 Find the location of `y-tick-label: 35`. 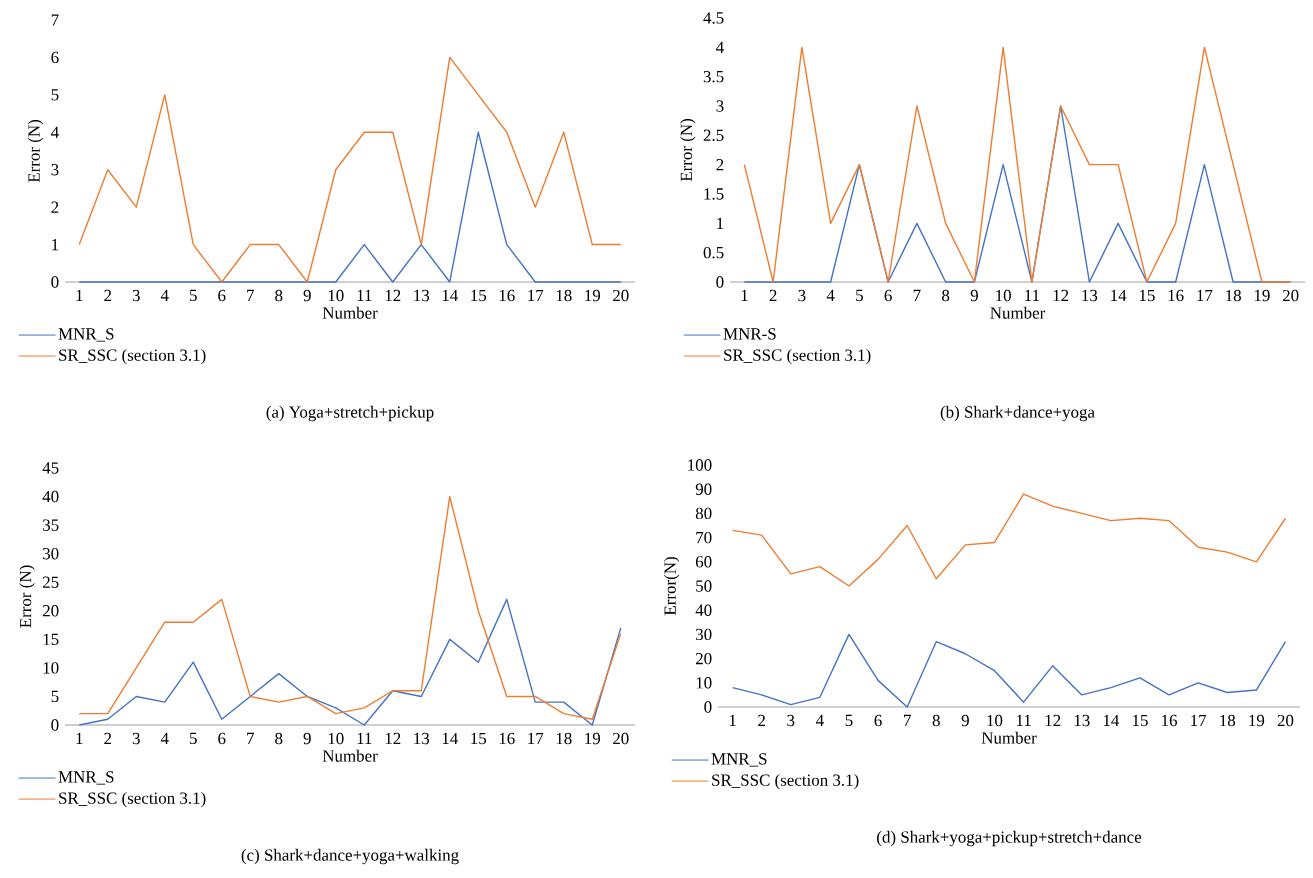

y-tick-label: 35 is located at coordinates (51, 525).